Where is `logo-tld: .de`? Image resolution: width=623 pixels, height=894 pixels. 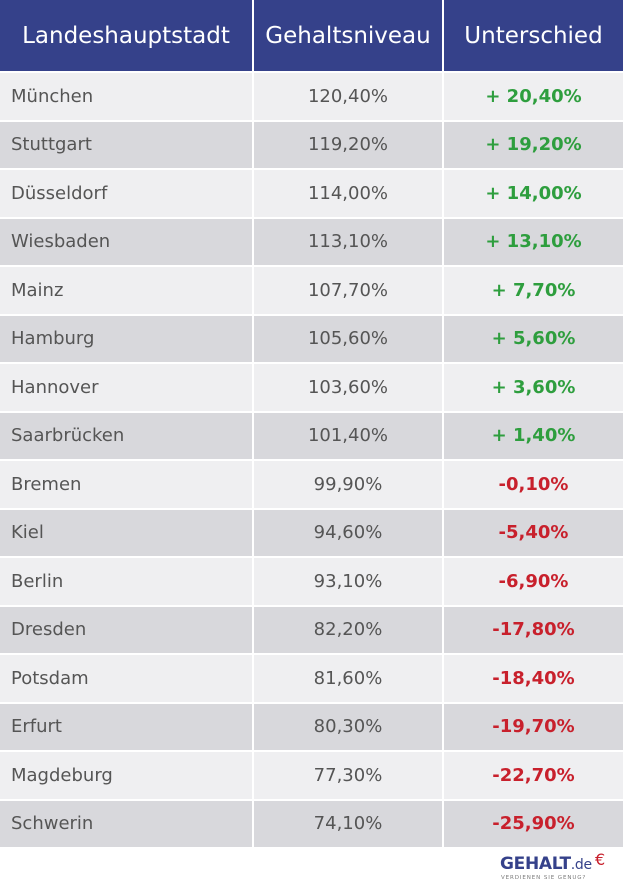 logo-tld: .de is located at coordinates (581, 865).